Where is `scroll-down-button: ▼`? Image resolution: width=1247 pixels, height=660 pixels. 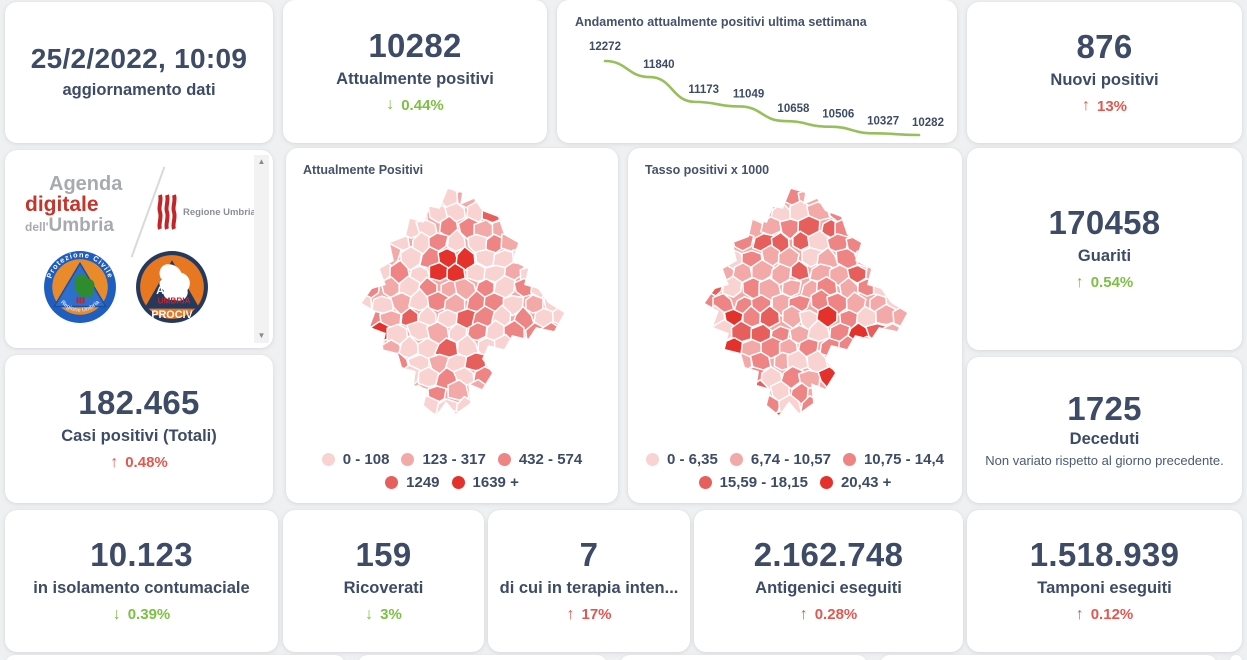
scroll-down-button: ▼ is located at coordinates (261, 336).